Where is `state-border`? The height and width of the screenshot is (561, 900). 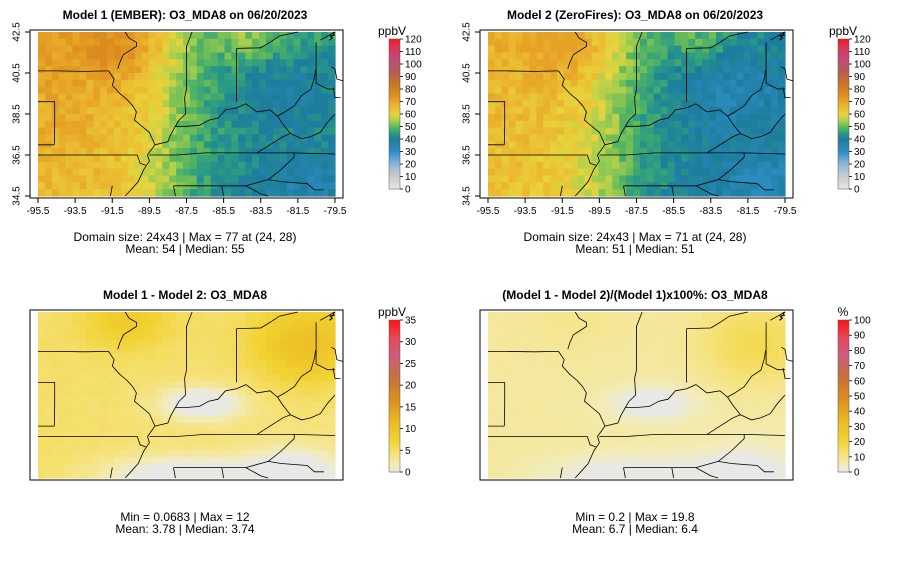
state-border is located at coordinates (590, 452).